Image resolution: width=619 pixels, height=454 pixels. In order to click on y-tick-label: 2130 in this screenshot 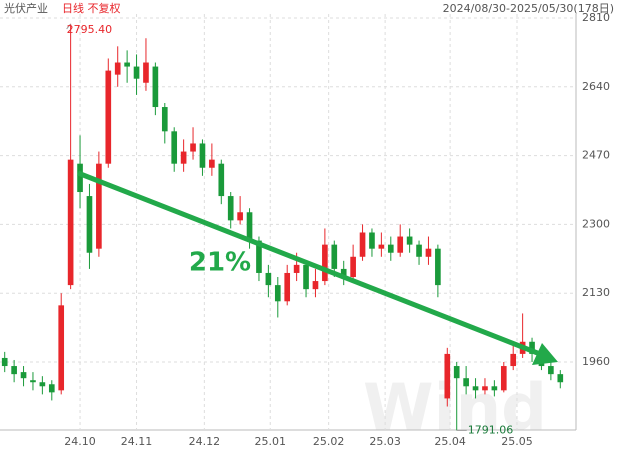, I will do `click(596, 292)`.